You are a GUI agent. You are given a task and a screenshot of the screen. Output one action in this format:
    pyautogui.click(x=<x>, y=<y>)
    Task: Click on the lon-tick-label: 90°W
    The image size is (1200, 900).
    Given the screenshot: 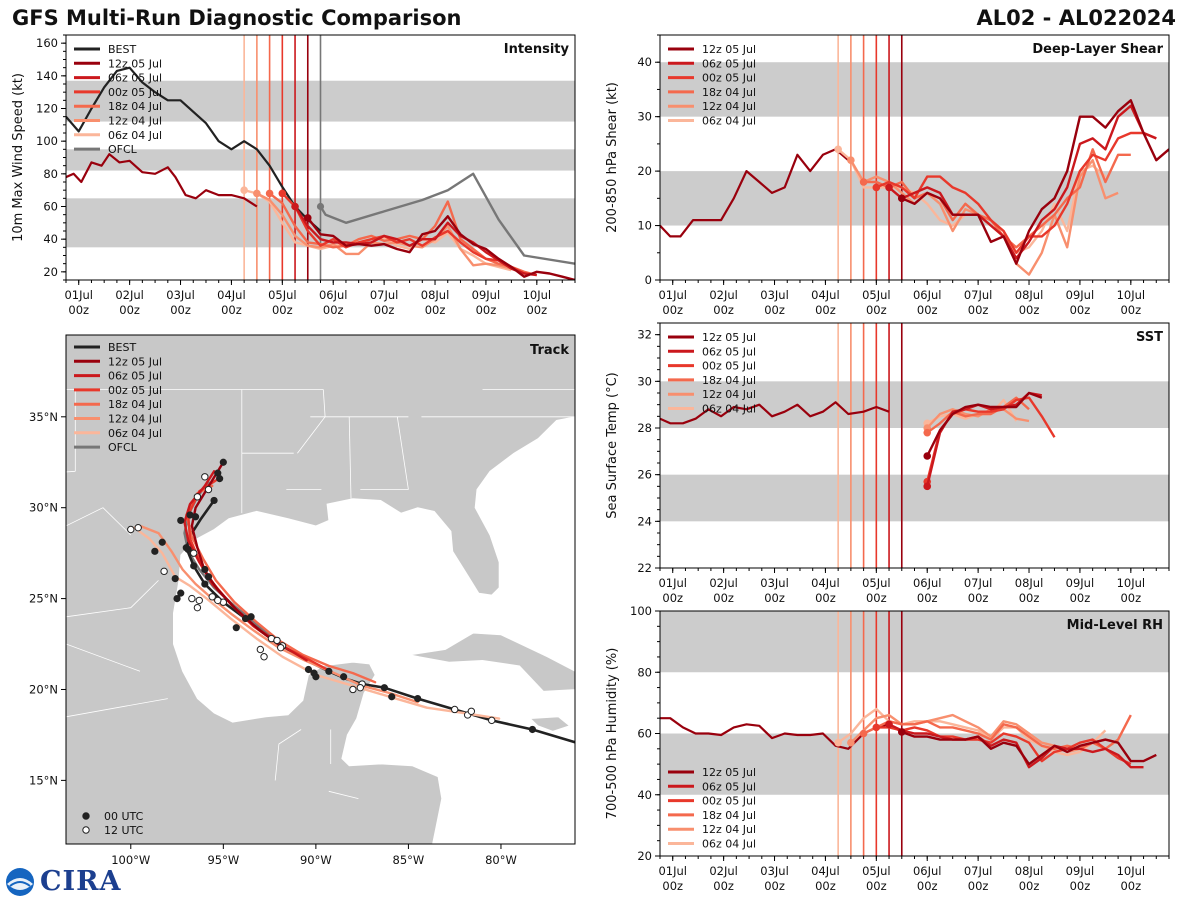 What is the action you would take?
    pyautogui.click(x=316, y=860)
    